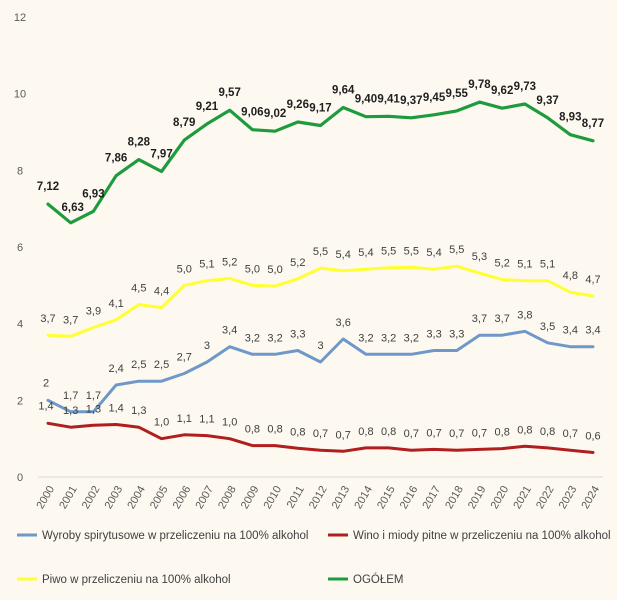 The height and width of the screenshot is (600, 617). What do you see at coordinates (20, 18) in the screenshot?
I see `y-tick-label: 12` at bounding box center [20, 18].